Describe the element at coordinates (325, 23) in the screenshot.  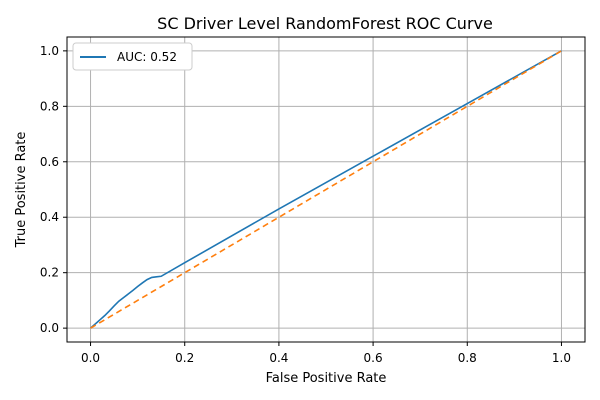
I see `chart-title: SC Driver Level RandomForest ROC Curve` at that location.